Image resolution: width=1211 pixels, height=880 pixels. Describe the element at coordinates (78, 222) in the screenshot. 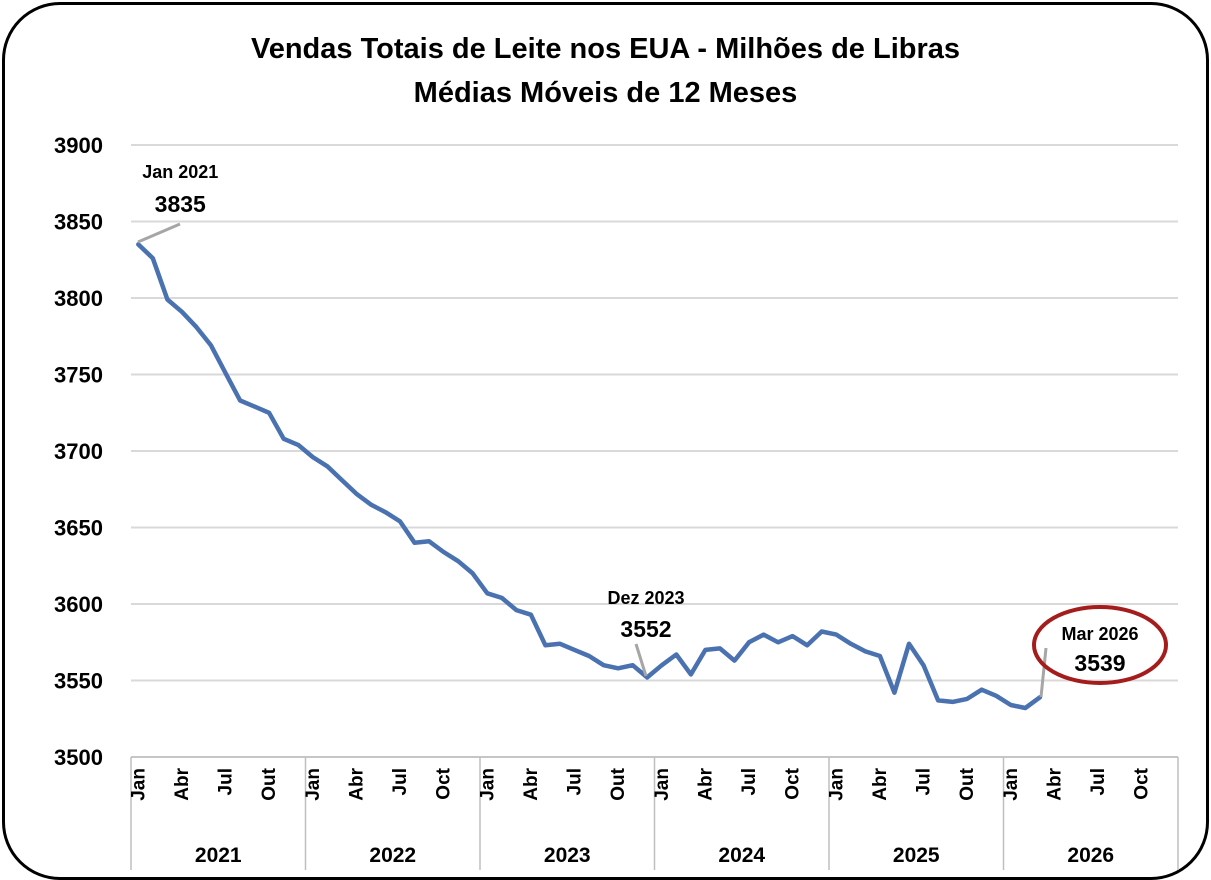

I see `y-tick-label: 3850` at that location.